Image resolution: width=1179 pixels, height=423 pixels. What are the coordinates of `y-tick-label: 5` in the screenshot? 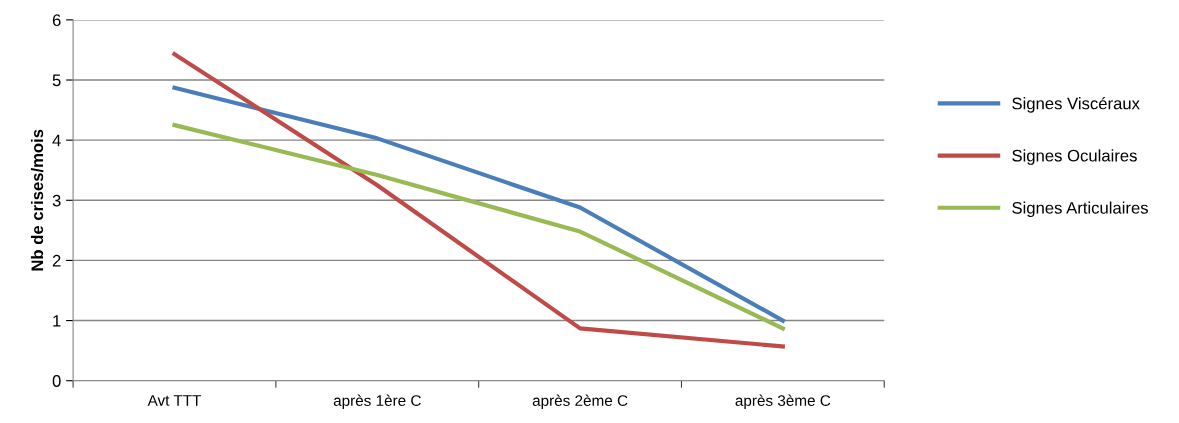 It's located at (56, 80).